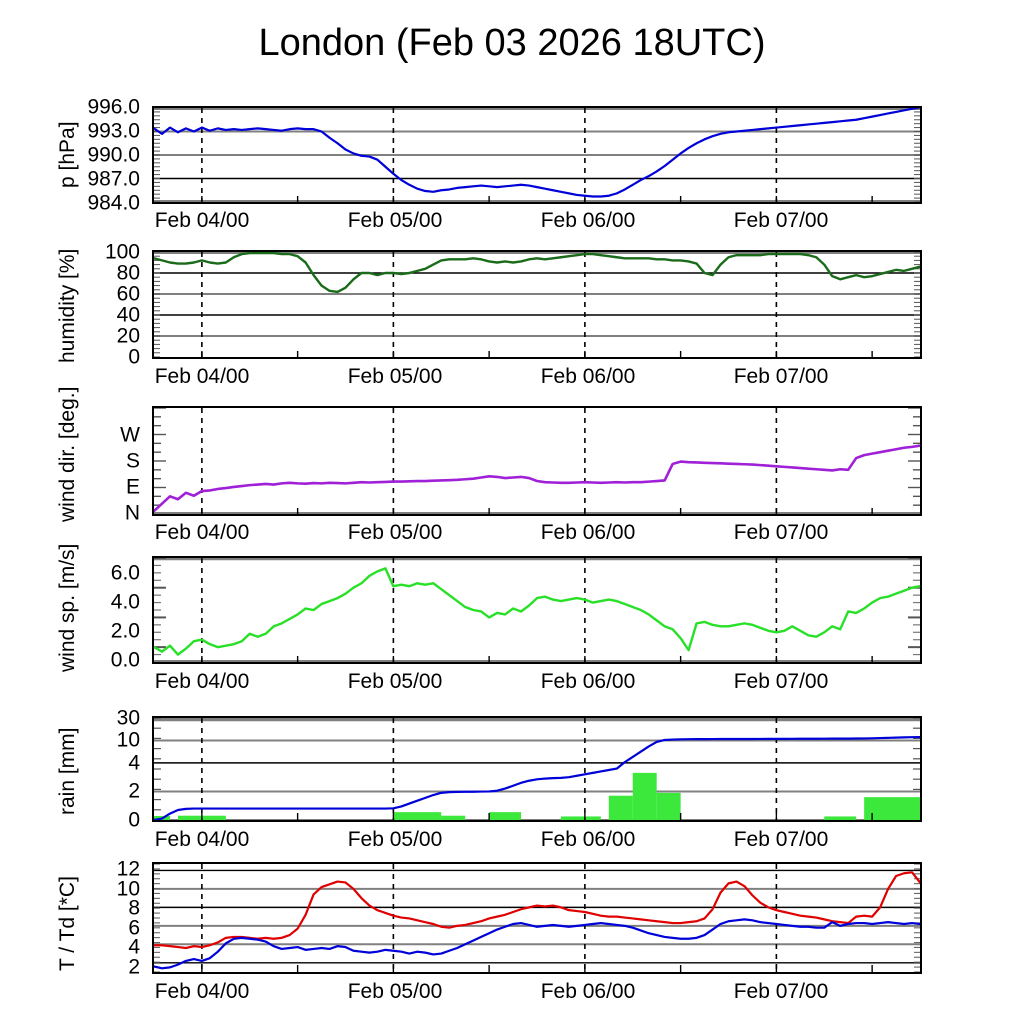  Describe the element at coordinates (537, 769) in the screenshot. I see `rain-plot-area` at that location.